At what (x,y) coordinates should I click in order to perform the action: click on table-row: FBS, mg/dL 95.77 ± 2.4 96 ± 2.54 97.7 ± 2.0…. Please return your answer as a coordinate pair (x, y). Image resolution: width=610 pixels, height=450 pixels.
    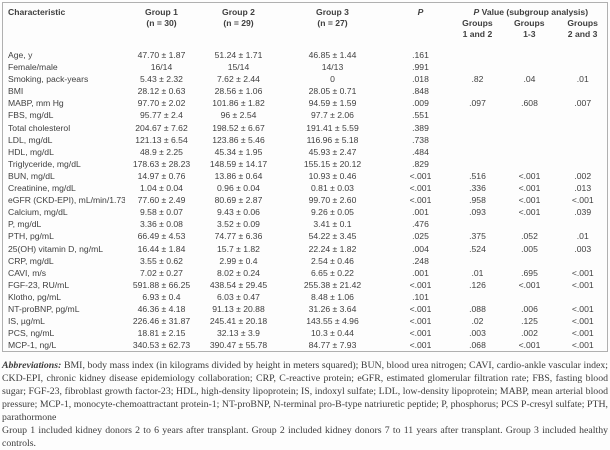
    Looking at the image, I should click on (305, 115).